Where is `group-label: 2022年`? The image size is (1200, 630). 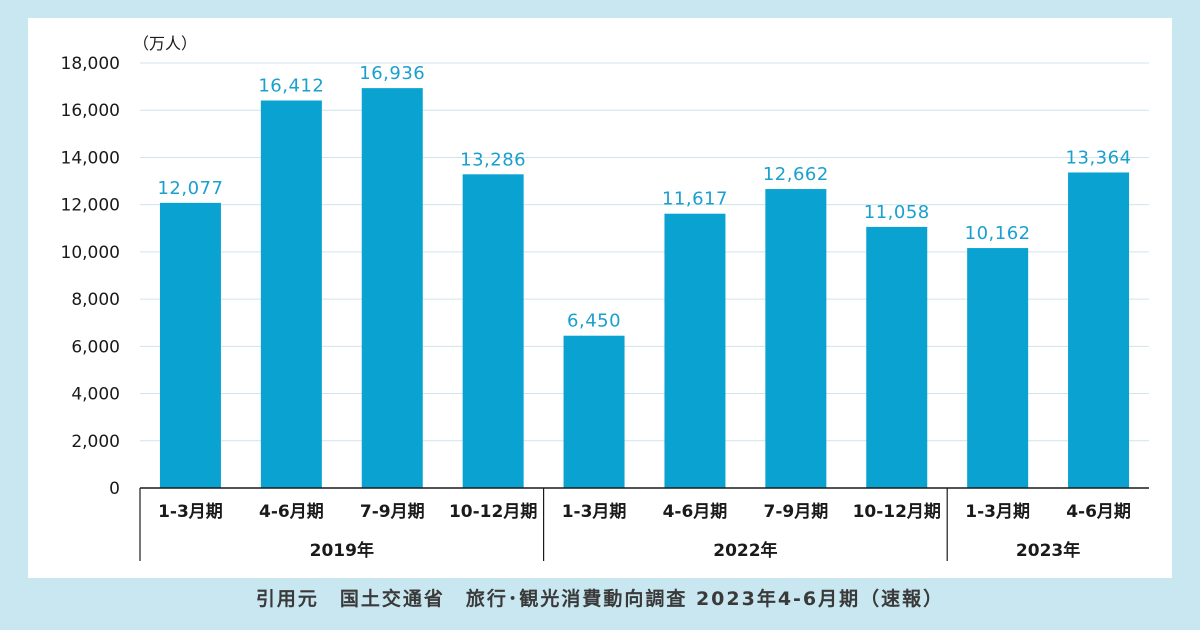 group-label: 2022年 is located at coordinates (745, 550).